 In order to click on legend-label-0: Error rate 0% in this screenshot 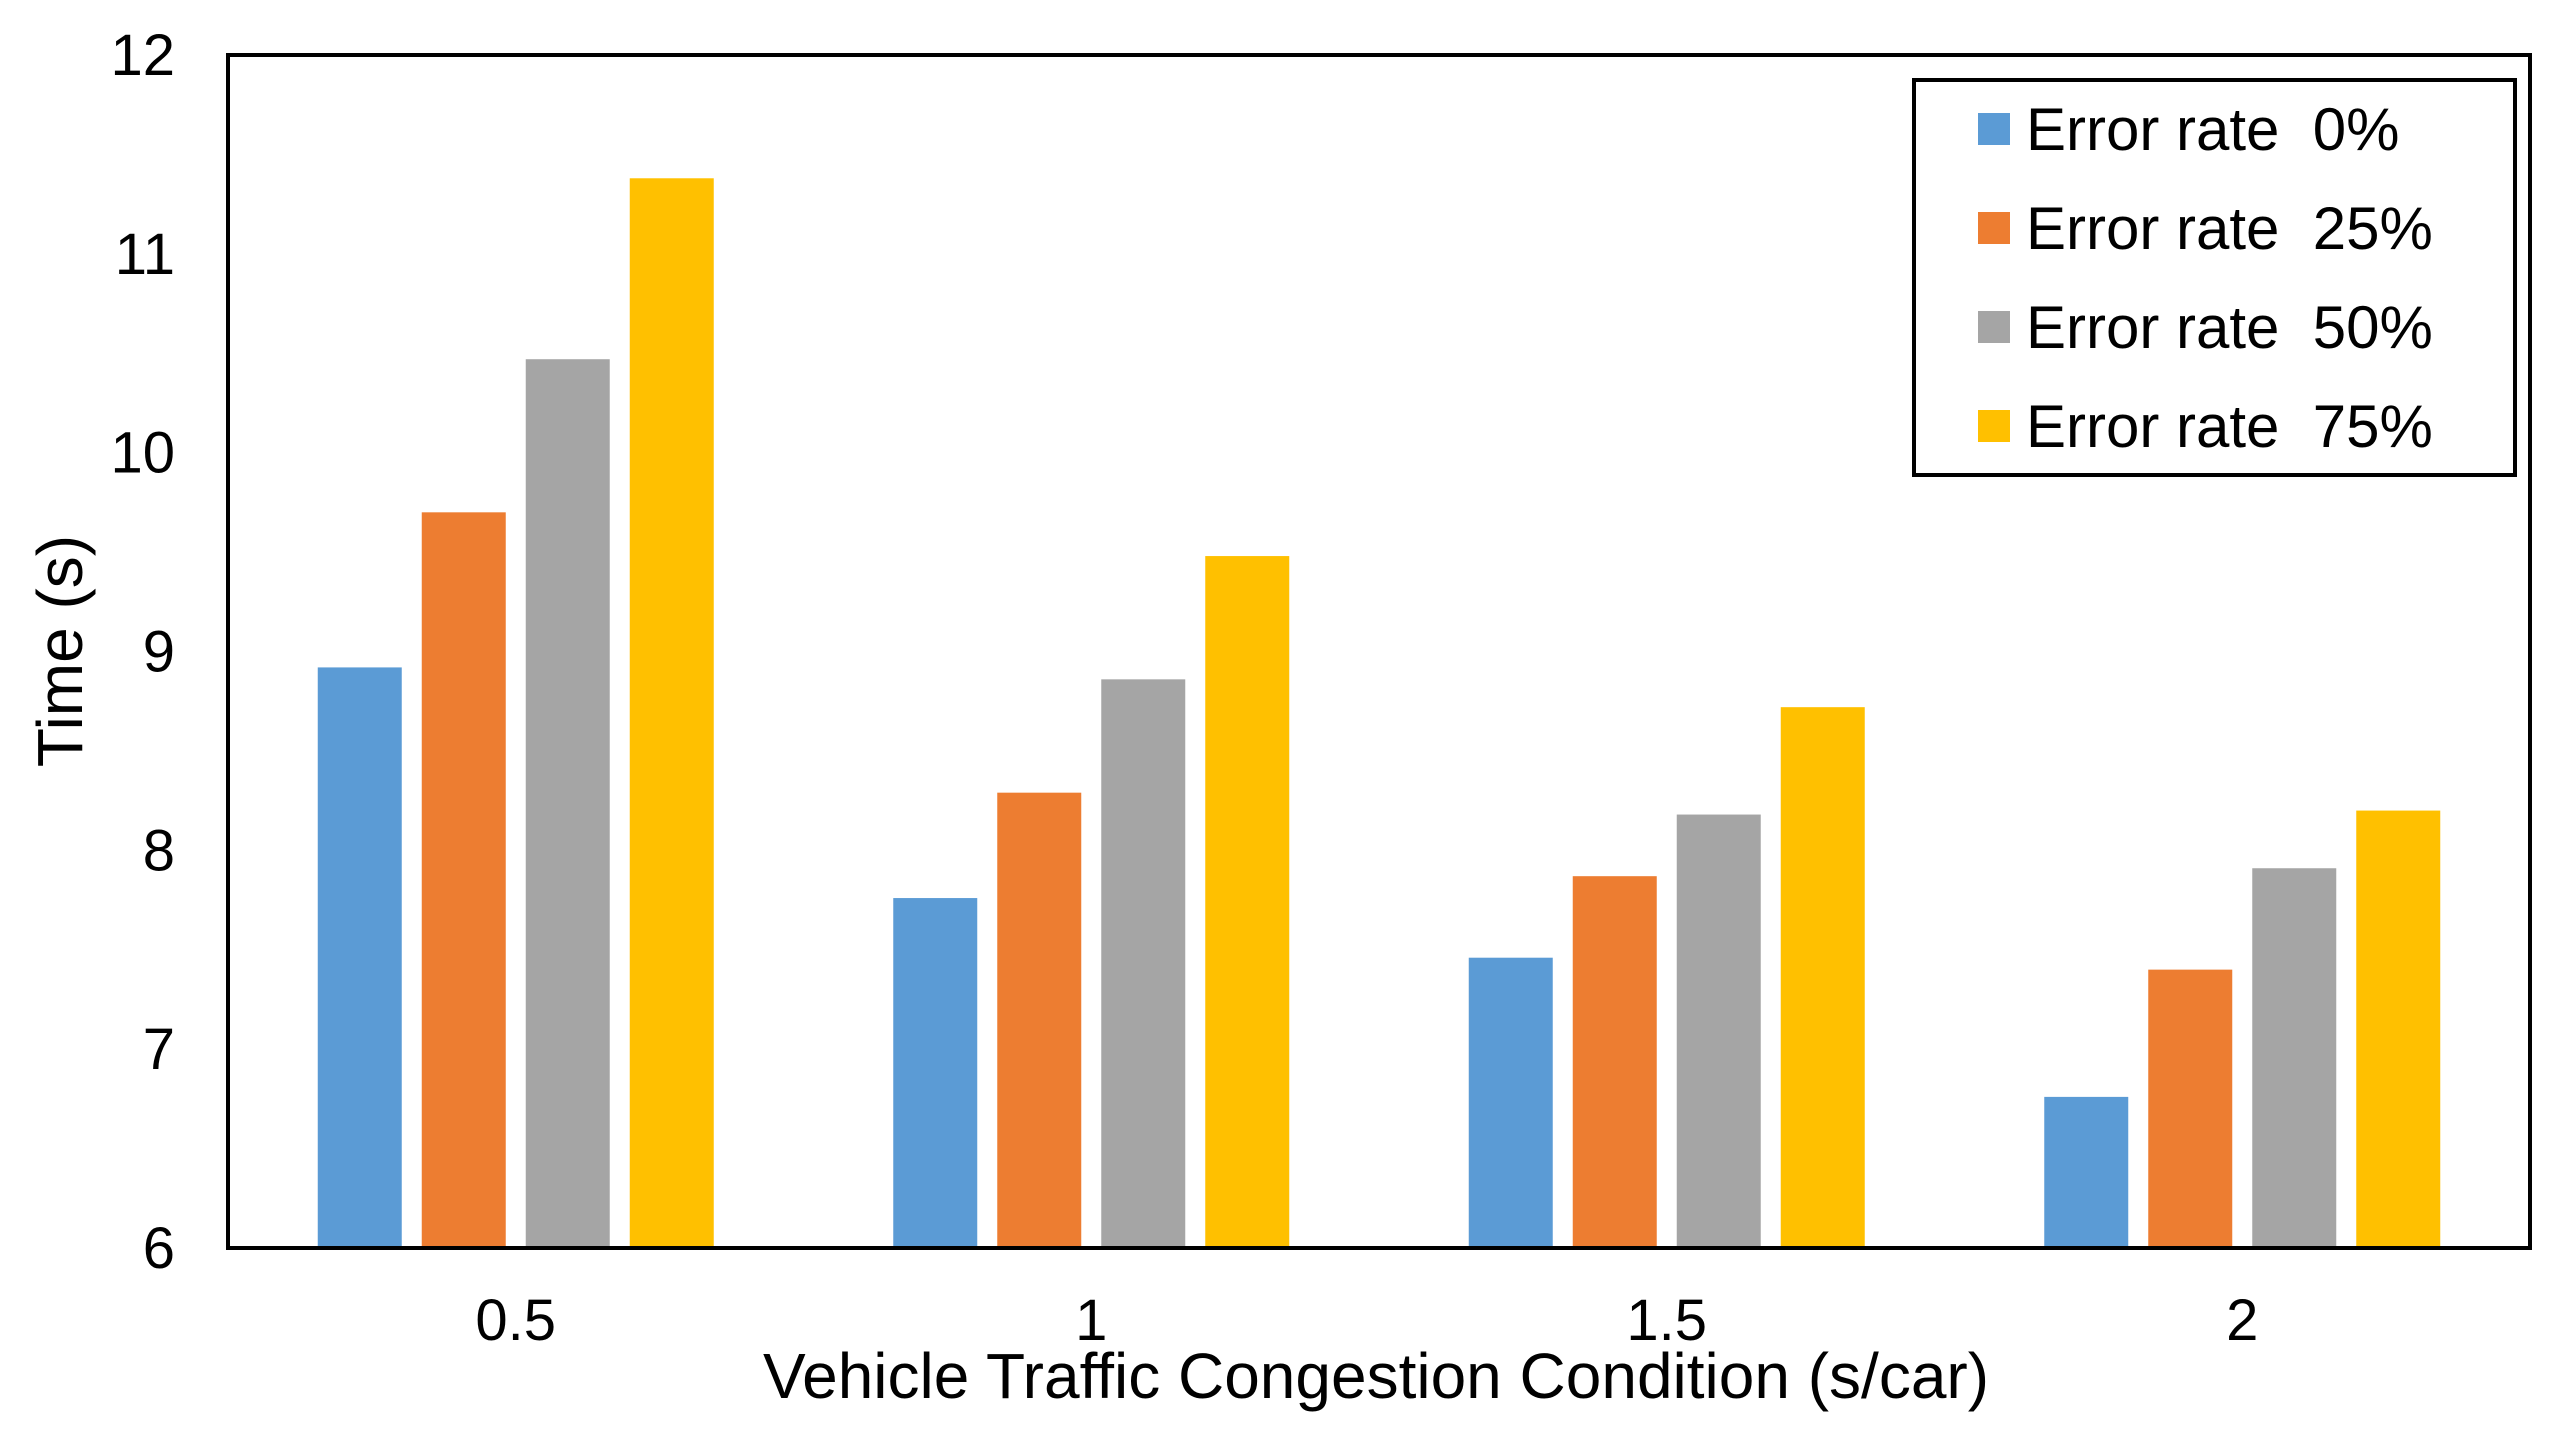, I will do `click(2212, 129)`.